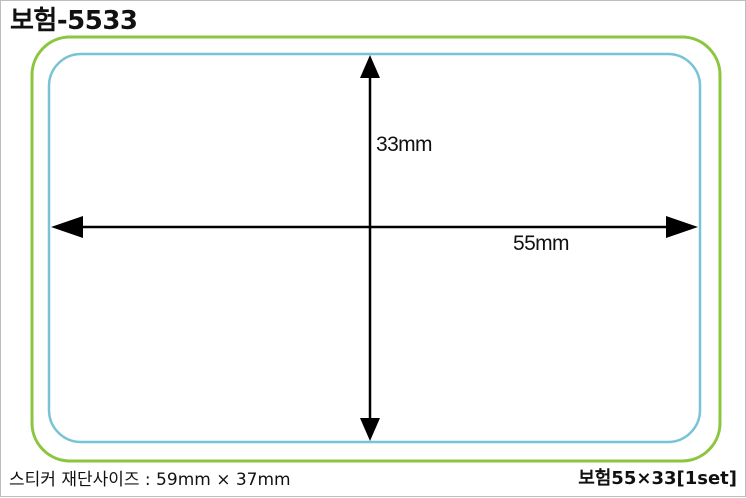 The height and width of the screenshot is (498, 746). I want to click on arrow-right-icon, so click(682, 227).